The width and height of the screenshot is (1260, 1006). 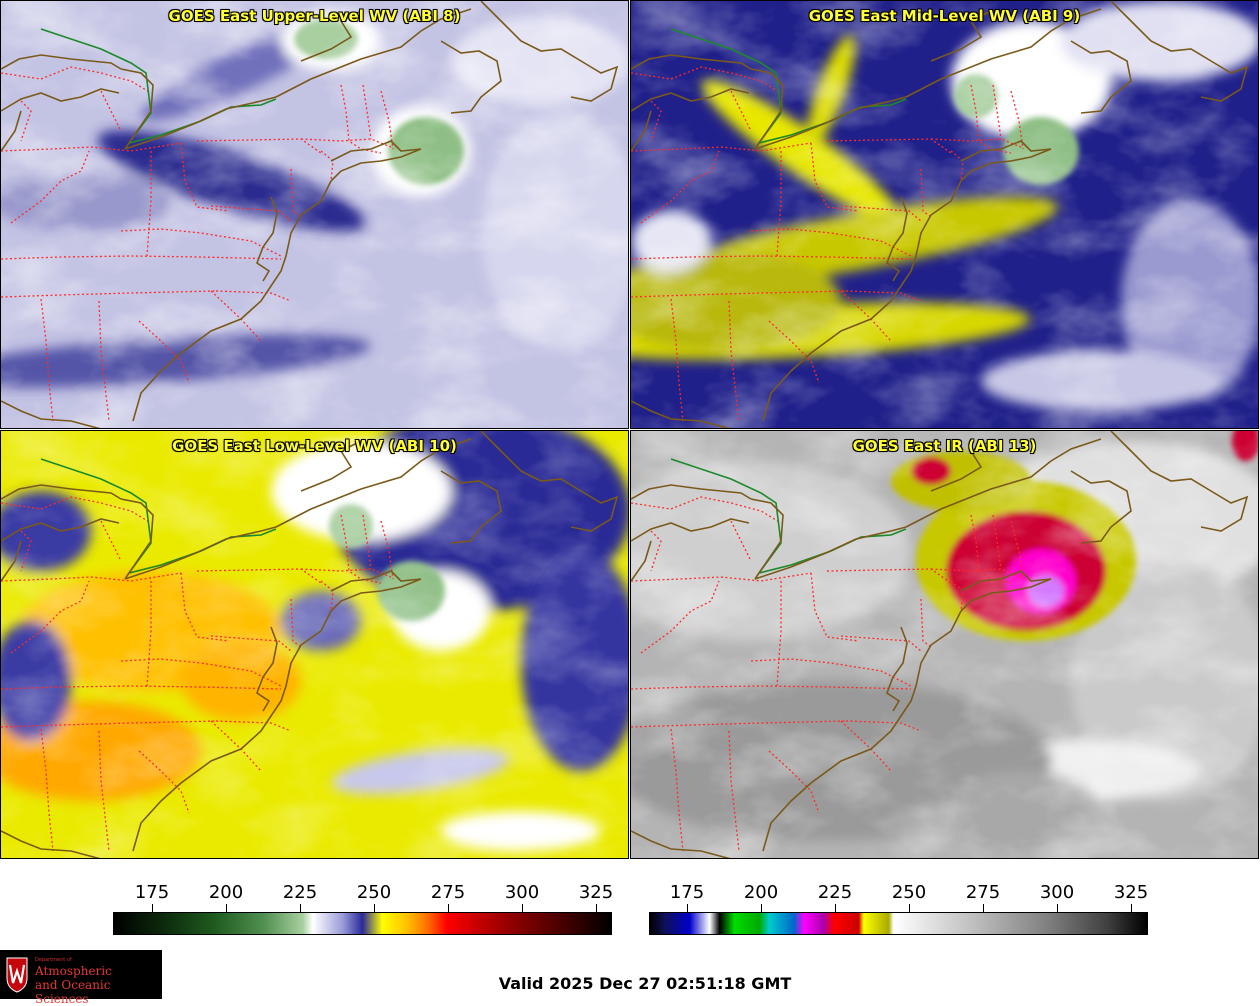 I want to click on logo-line-1: Atmospheric, so click(x=73, y=971).